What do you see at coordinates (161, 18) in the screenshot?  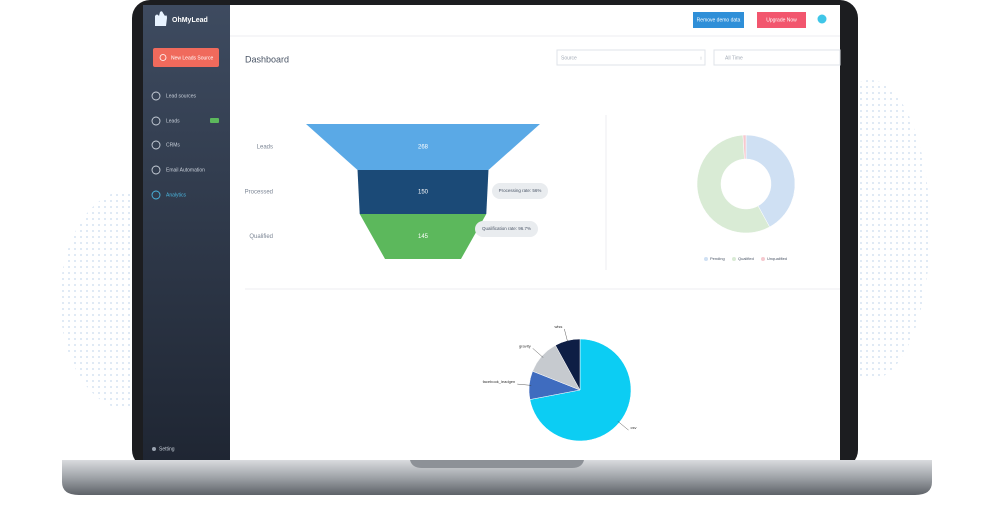 I see `logo-icon` at bounding box center [161, 18].